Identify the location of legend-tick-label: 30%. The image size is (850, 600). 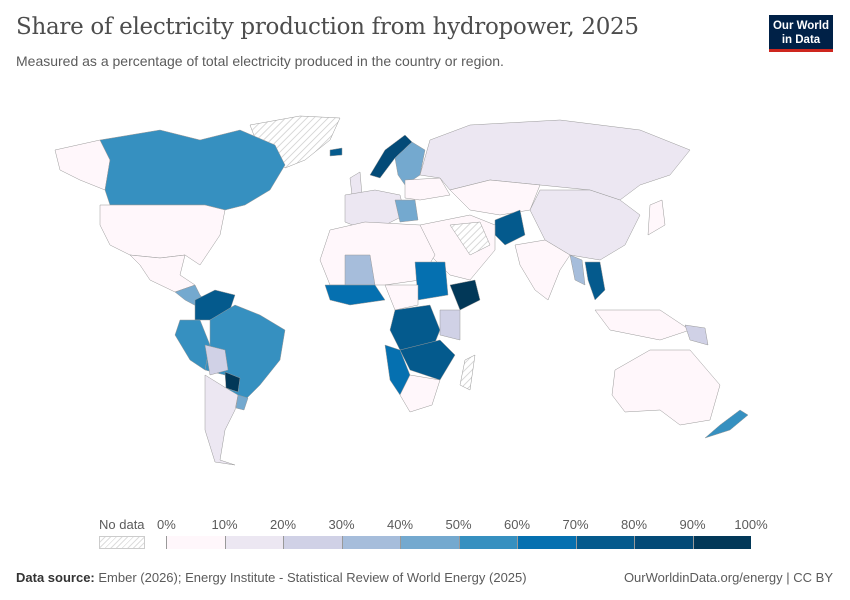
(341, 524).